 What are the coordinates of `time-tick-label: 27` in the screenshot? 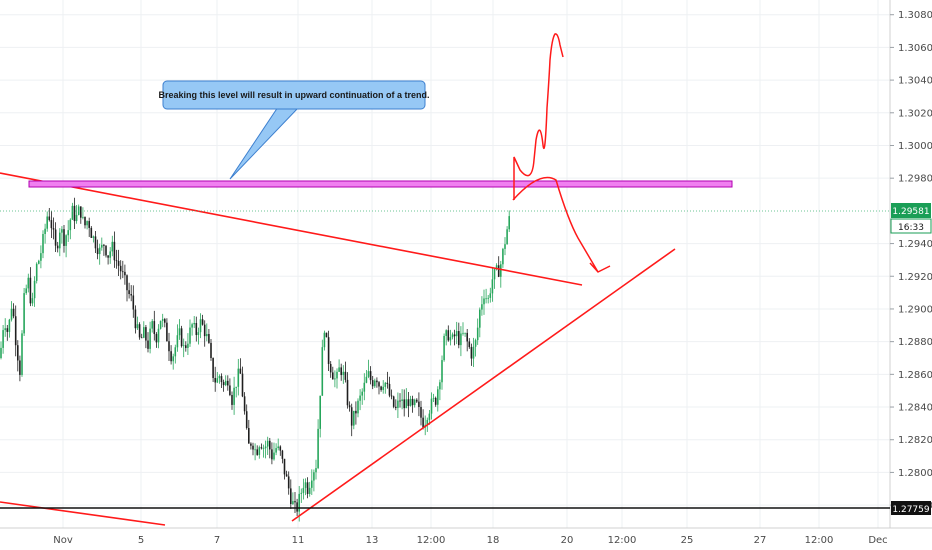 It's located at (760, 540).